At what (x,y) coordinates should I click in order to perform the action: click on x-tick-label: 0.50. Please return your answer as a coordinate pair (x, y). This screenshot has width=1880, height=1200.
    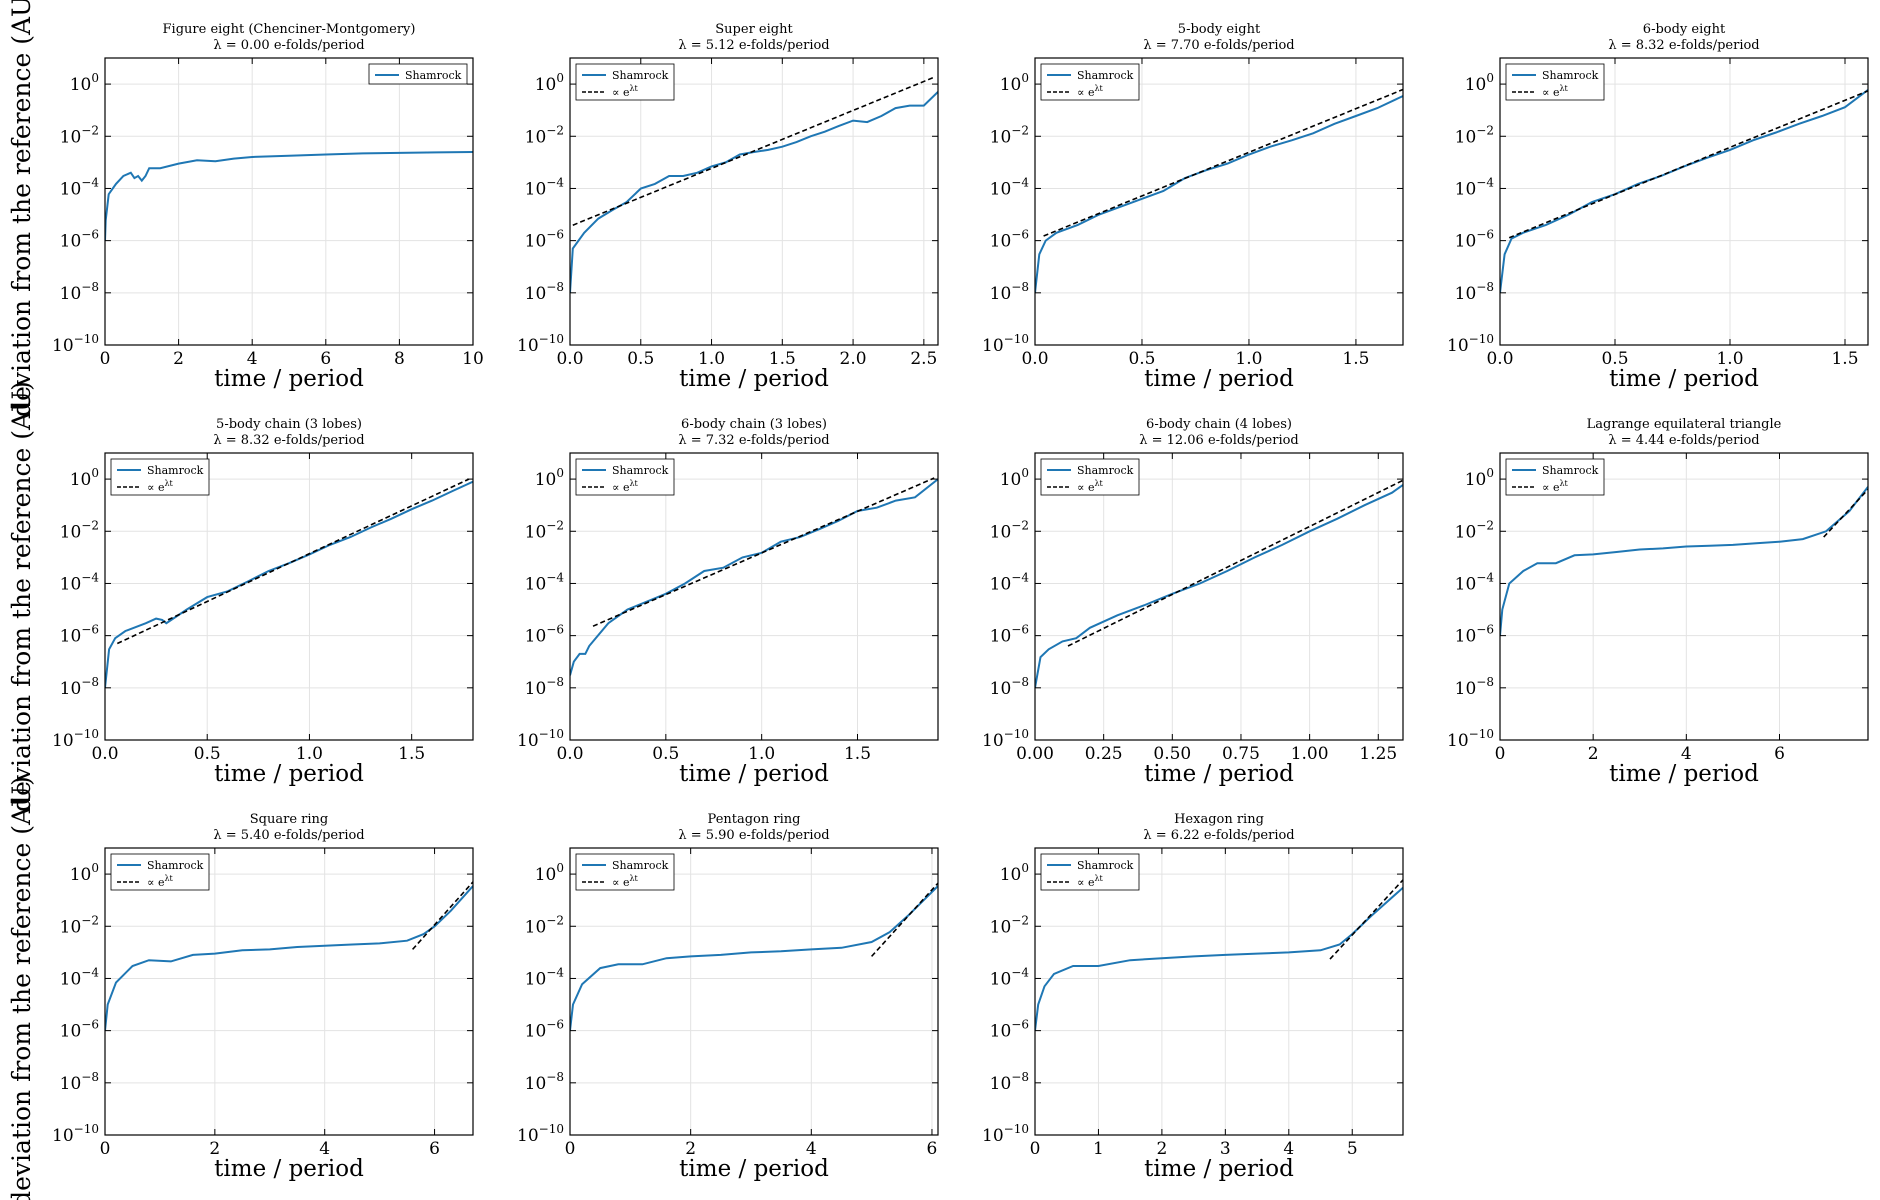
    Looking at the image, I should click on (1172, 754).